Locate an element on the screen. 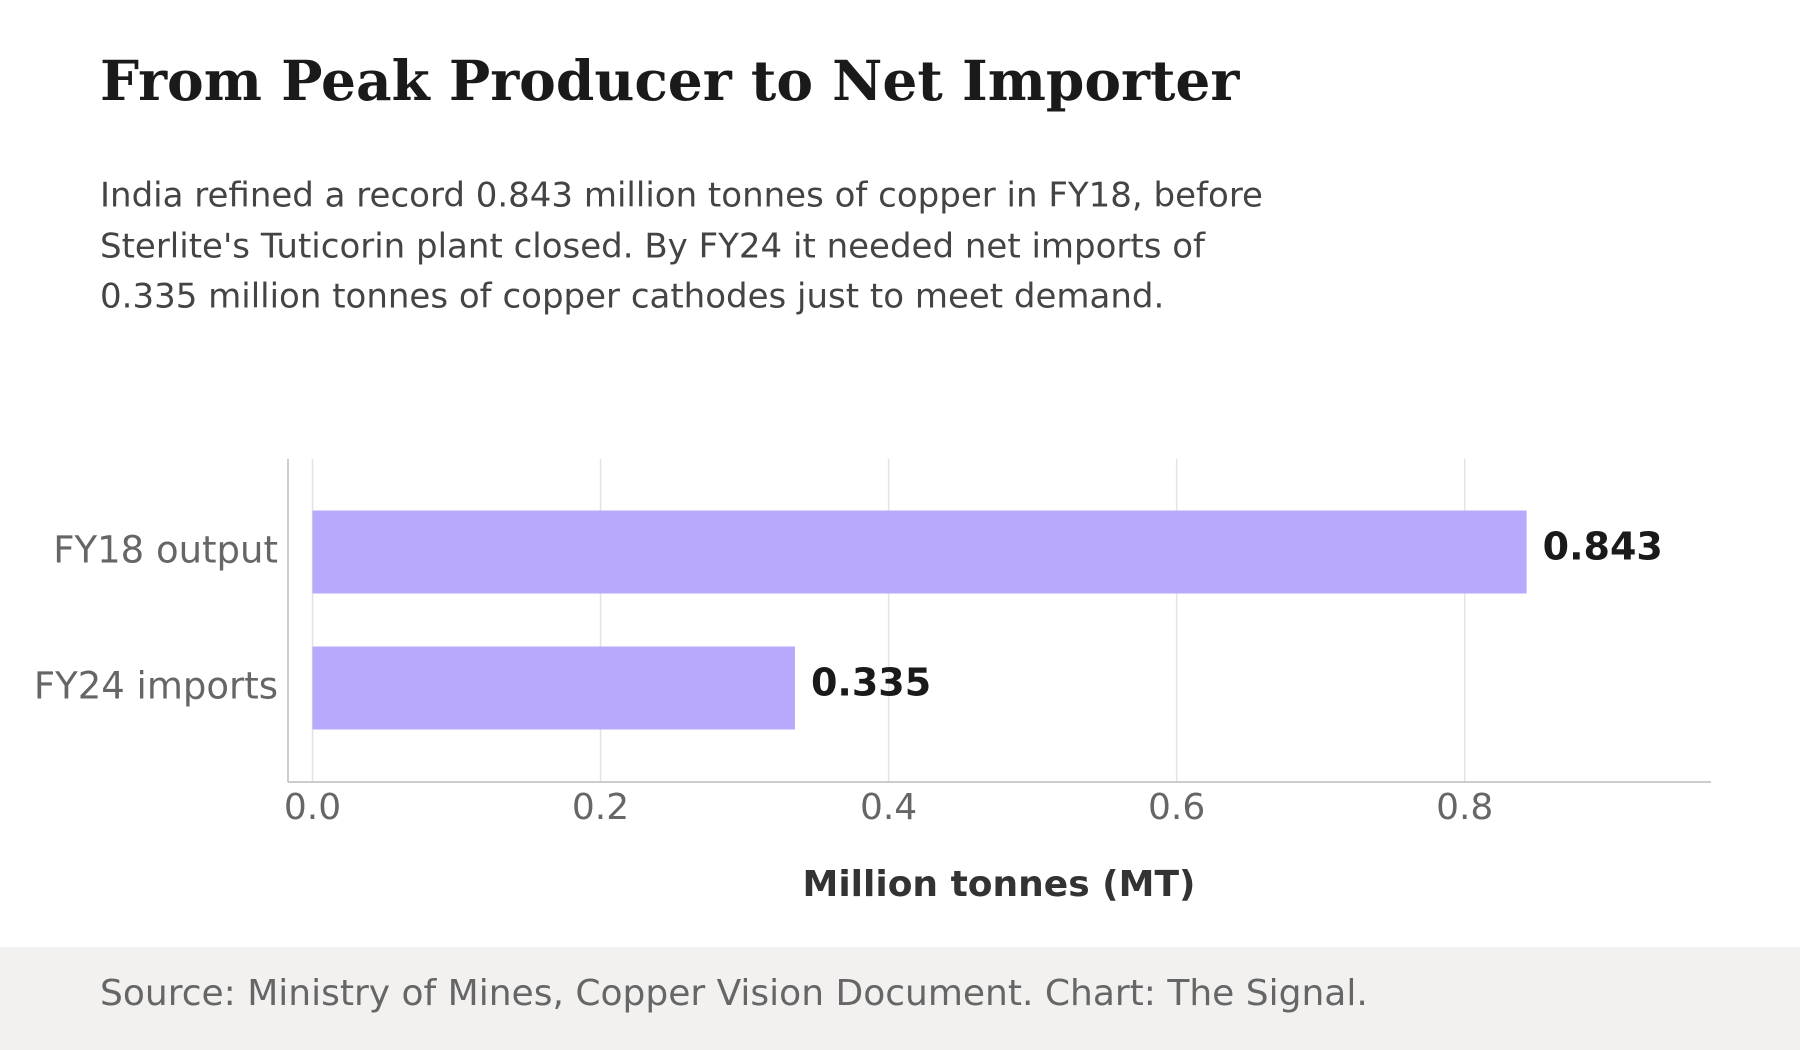 The image size is (1800, 1050). x-tick-label: 0.0 is located at coordinates (312, 807).